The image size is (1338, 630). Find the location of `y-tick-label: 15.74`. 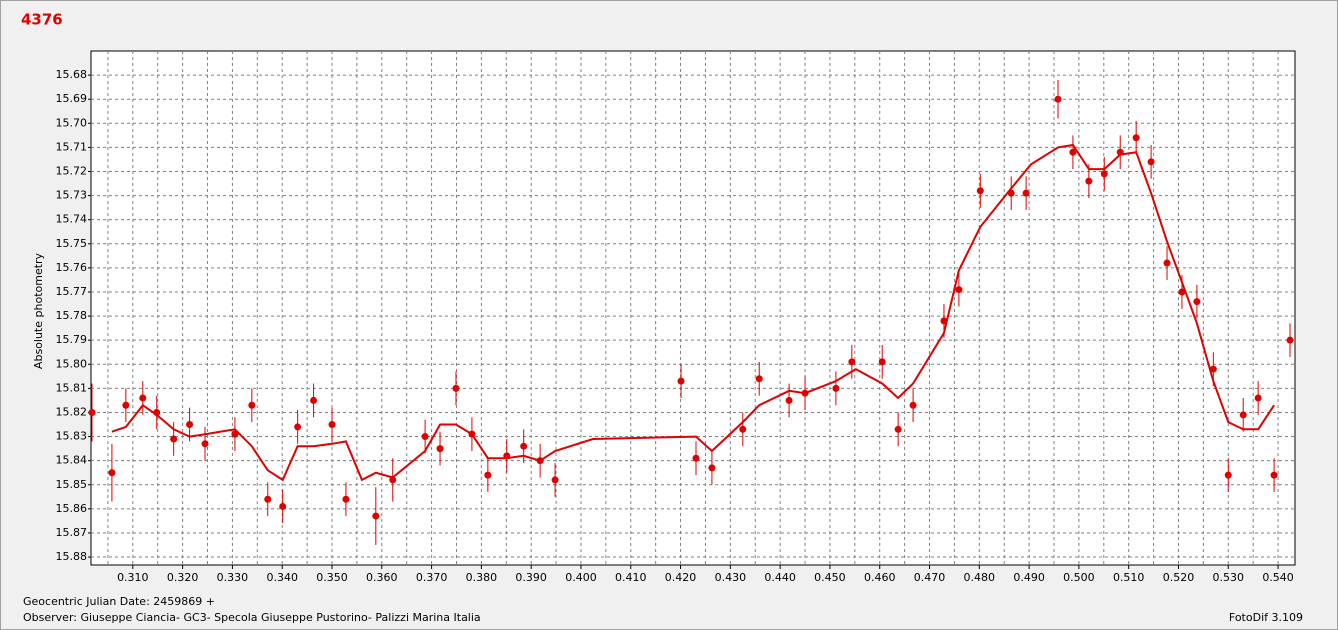

y-tick-label: 15.74 is located at coordinates (72, 219).